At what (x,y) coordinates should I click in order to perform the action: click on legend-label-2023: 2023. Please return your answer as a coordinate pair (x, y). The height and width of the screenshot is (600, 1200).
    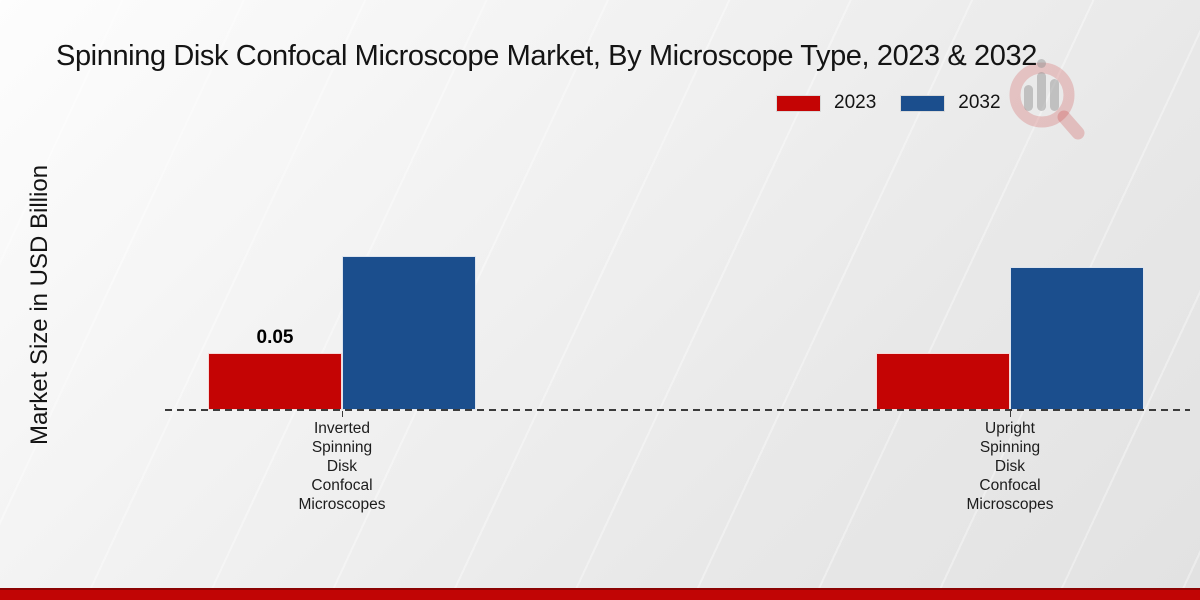
    Looking at the image, I should click on (855, 102).